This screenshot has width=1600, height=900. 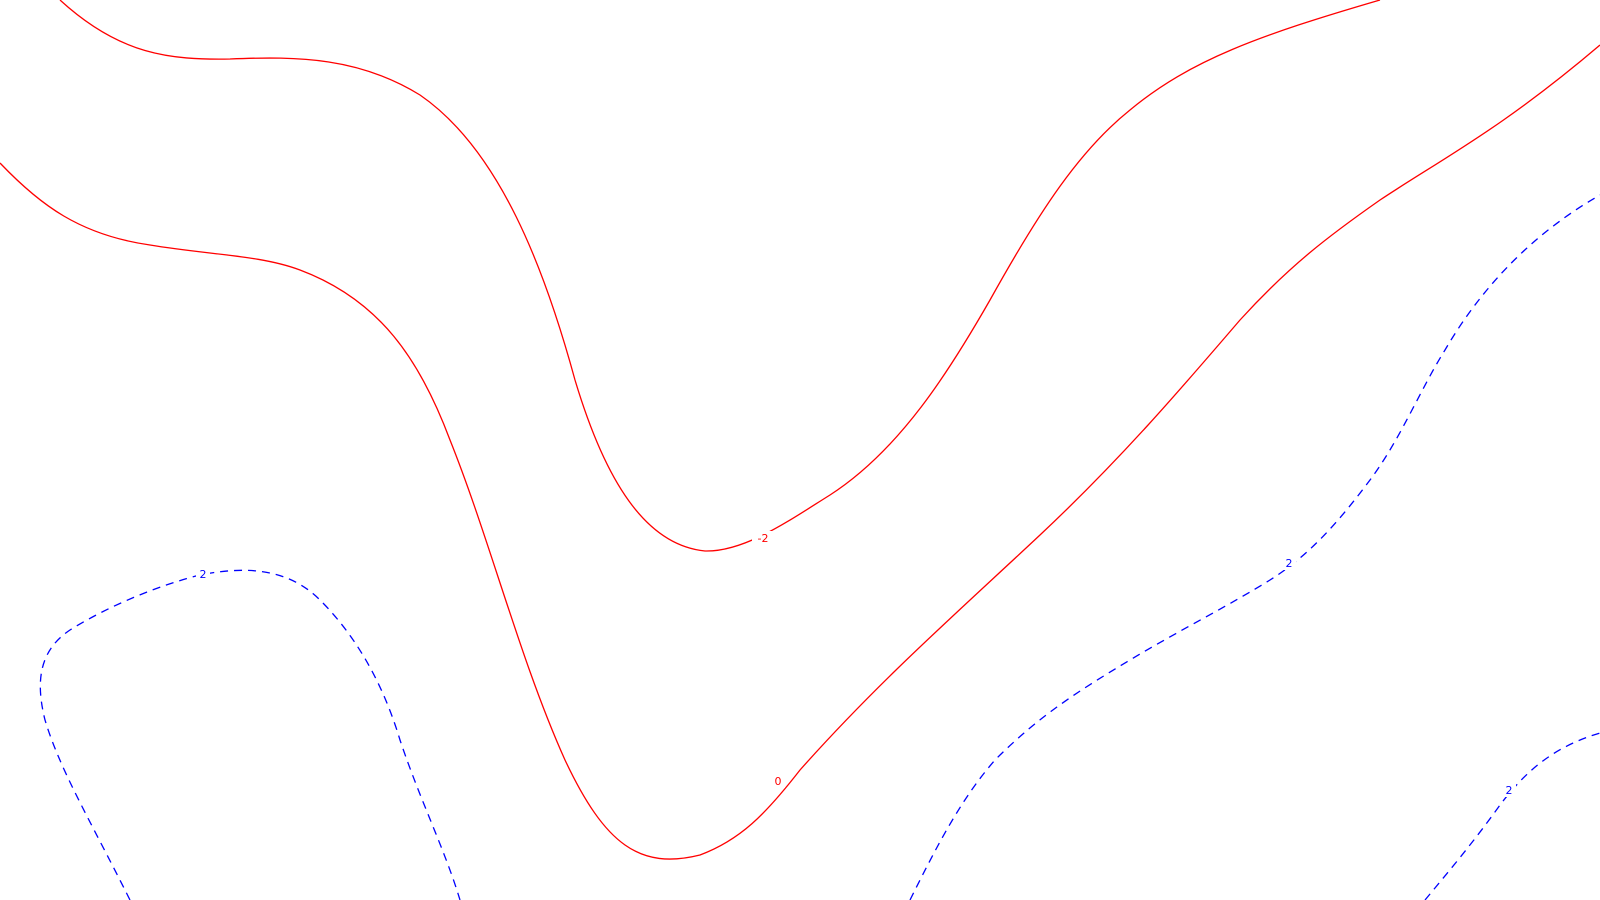 I want to click on contour-level-2-left: 2, so click(x=250, y=733).